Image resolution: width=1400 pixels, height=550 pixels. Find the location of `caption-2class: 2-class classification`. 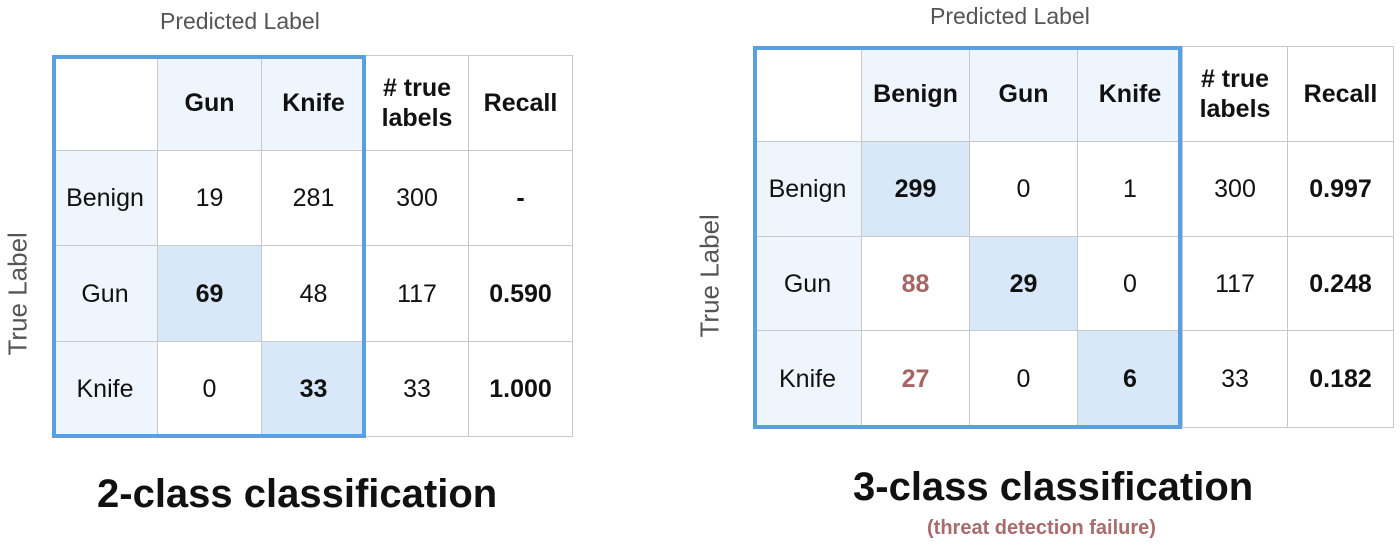

caption-2class: 2-class classification is located at coordinates (297, 494).